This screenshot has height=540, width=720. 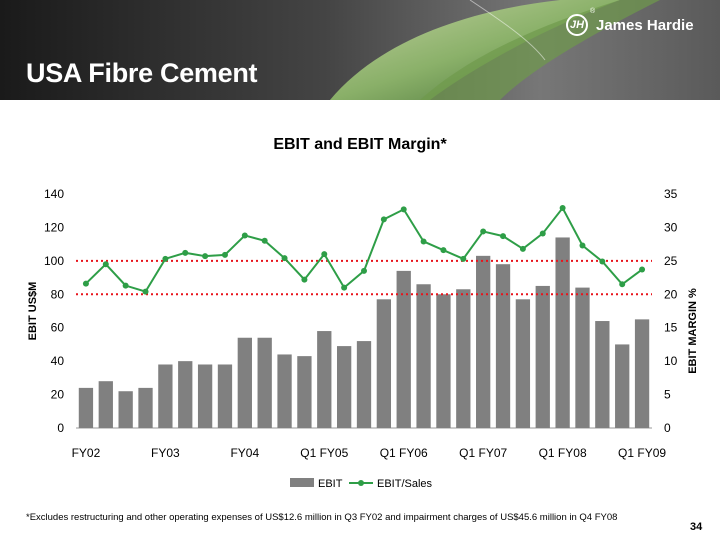 I want to click on x-tick-label: Q1 FY08, so click(x=563, y=453).